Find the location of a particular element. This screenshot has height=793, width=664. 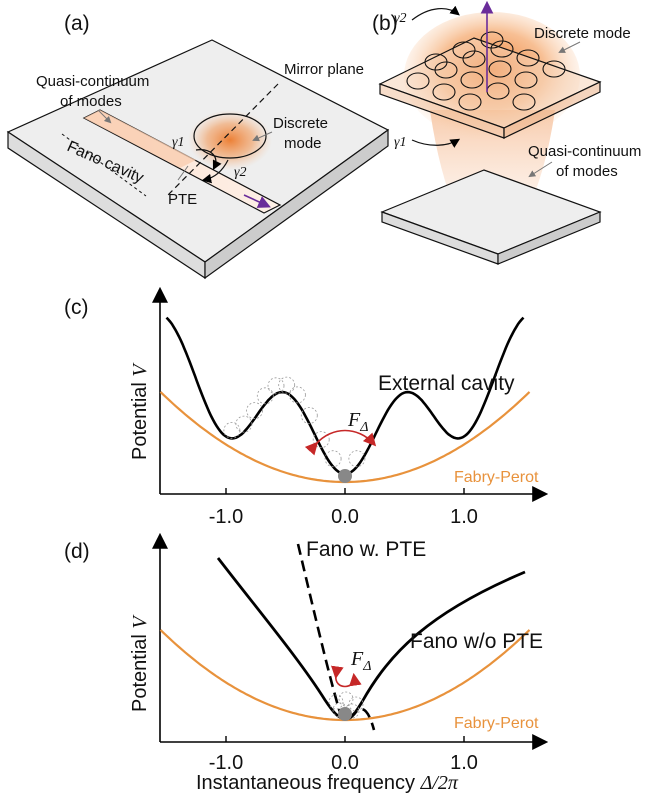

panel-b-label: (b) is located at coordinates (385, 23).